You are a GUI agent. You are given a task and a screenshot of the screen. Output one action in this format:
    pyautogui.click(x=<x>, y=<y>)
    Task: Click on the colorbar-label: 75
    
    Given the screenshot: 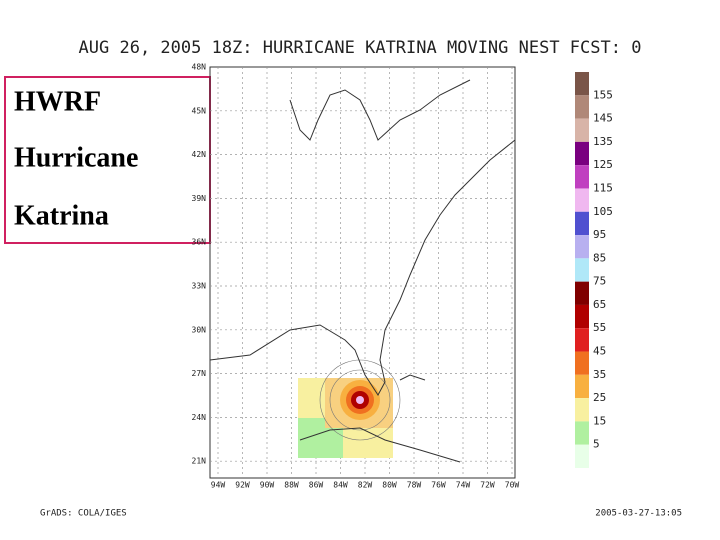 What is the action you would take?
    pyautogui.click(x=599, y=281)
    